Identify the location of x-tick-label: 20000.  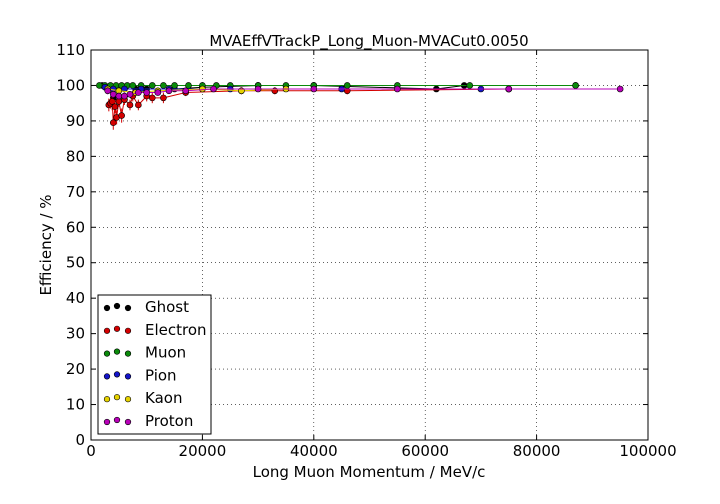
(203, 451).